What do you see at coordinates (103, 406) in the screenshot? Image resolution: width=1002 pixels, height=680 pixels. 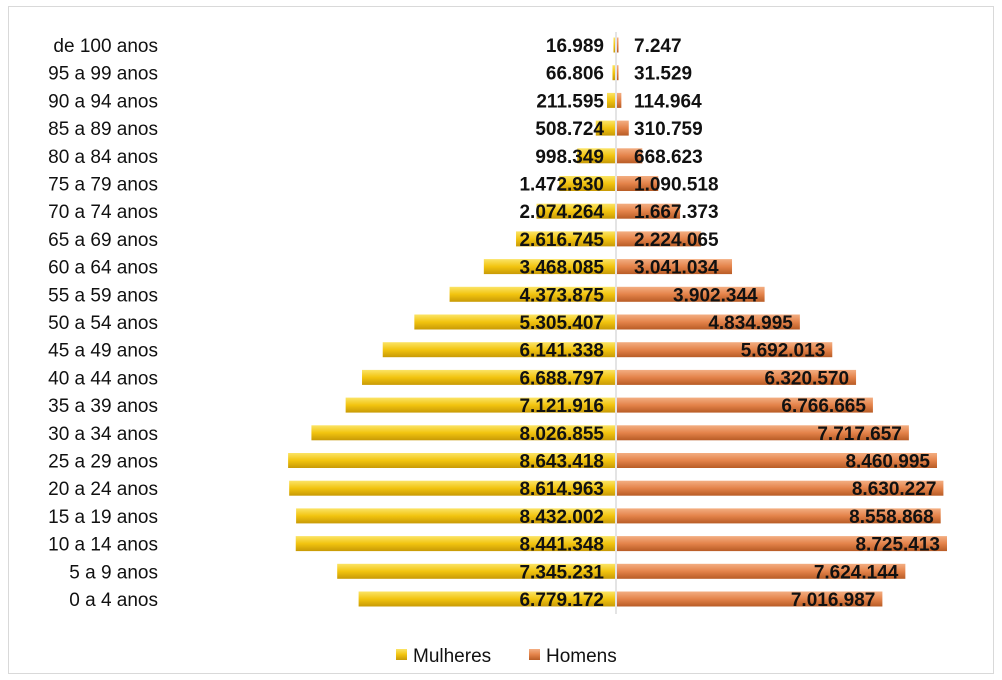 I see `category-label: 35 a 39 anos` at bounding box center [103, 406].